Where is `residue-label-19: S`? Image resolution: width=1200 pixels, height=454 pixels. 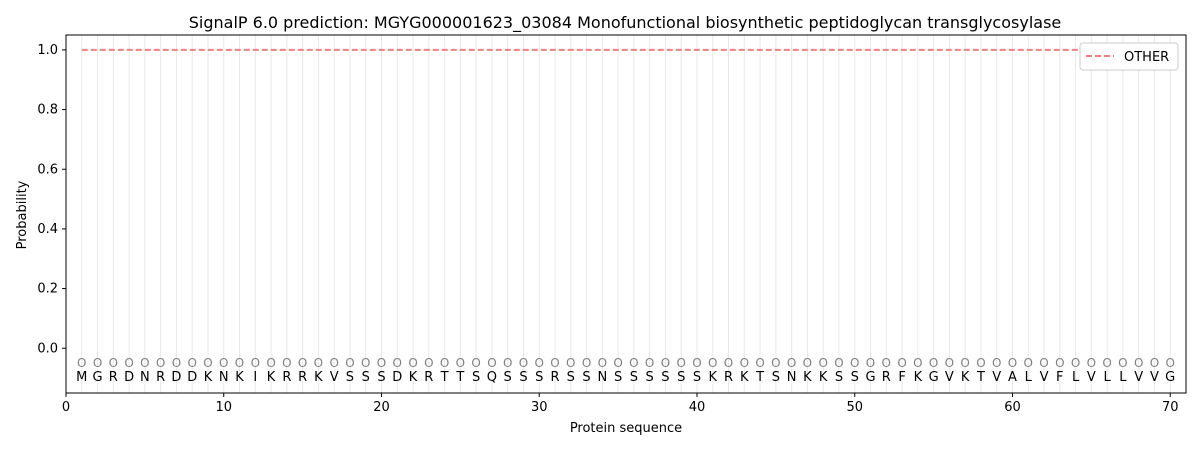
residue-label-19: S is located at coordinates (366, 377).